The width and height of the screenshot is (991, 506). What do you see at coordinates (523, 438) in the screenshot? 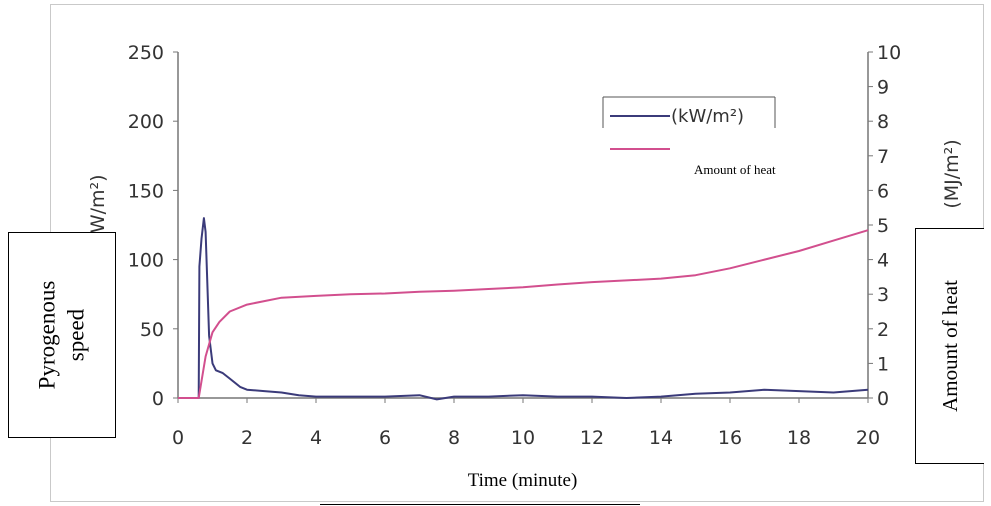
I see `x-tick-label: 10` at bounding box center [523, 438].